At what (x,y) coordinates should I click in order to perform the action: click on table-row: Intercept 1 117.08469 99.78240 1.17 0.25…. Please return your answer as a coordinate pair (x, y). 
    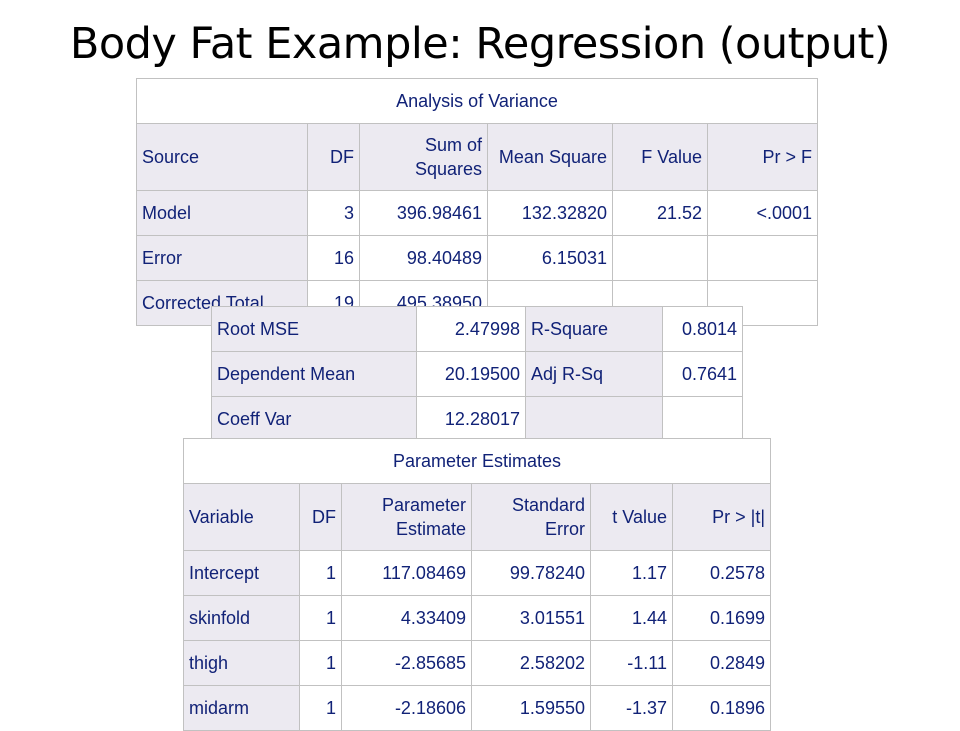
    Looking at the image, I should click on (477, 573).